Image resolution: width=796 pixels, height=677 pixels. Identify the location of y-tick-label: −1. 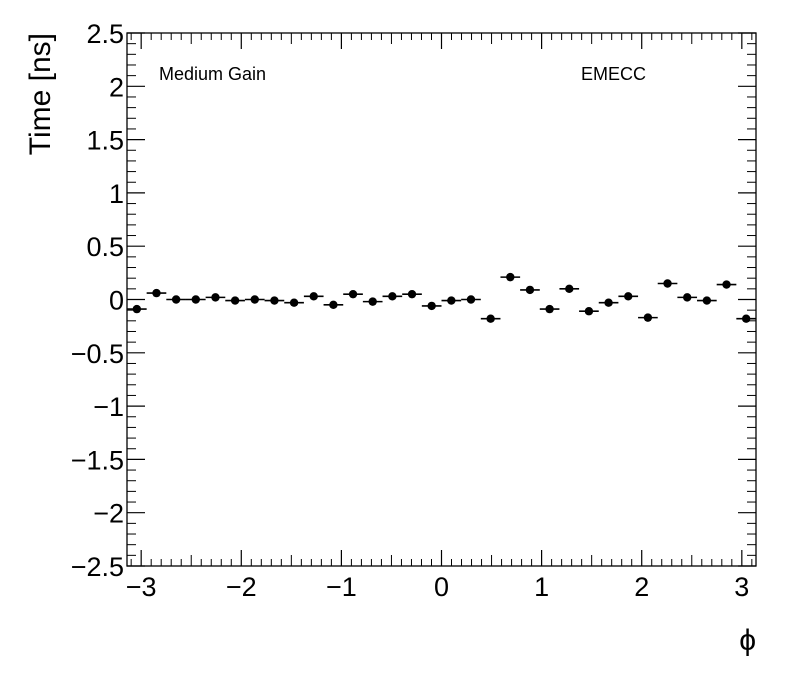
(108, 407).